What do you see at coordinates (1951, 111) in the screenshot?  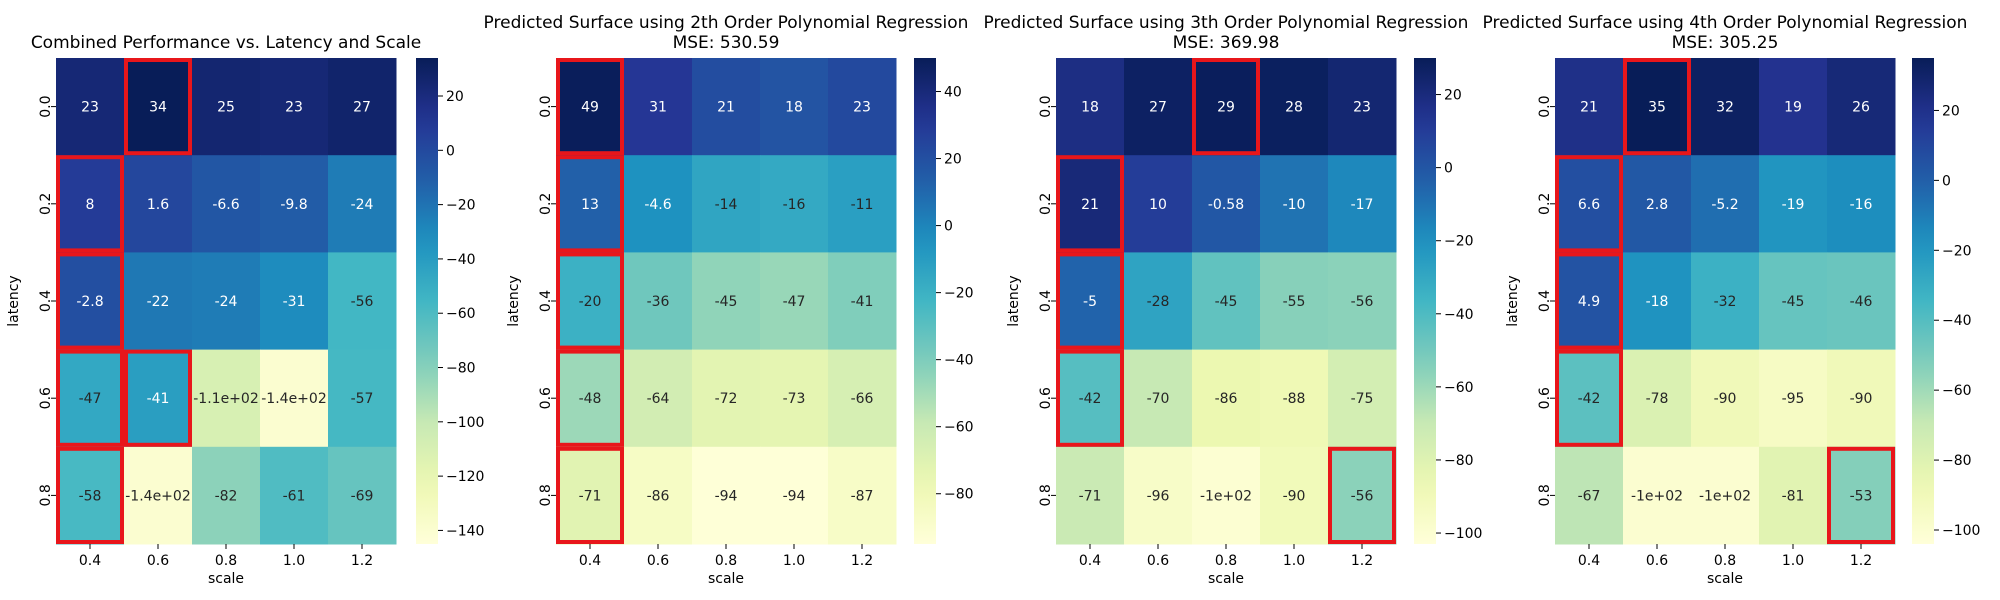 I see `colorbar-tick-label: 20` at bounding box center [1951, 111].